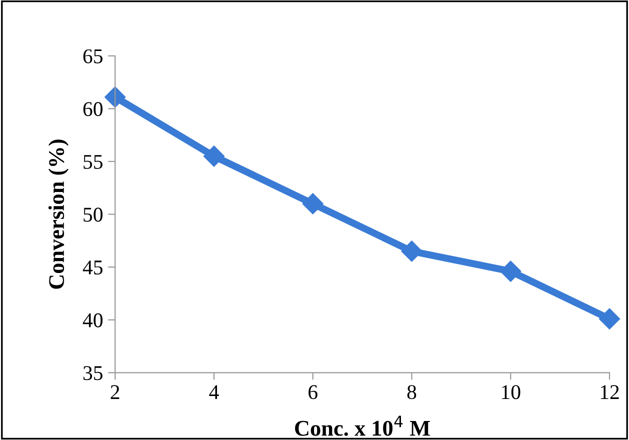 The width and height of the screenshot is (629, 440). What do you see at coordinates (92, 373) in the screenshot?
I see `y-tick-label: 35` at bounding box center [92, 373].